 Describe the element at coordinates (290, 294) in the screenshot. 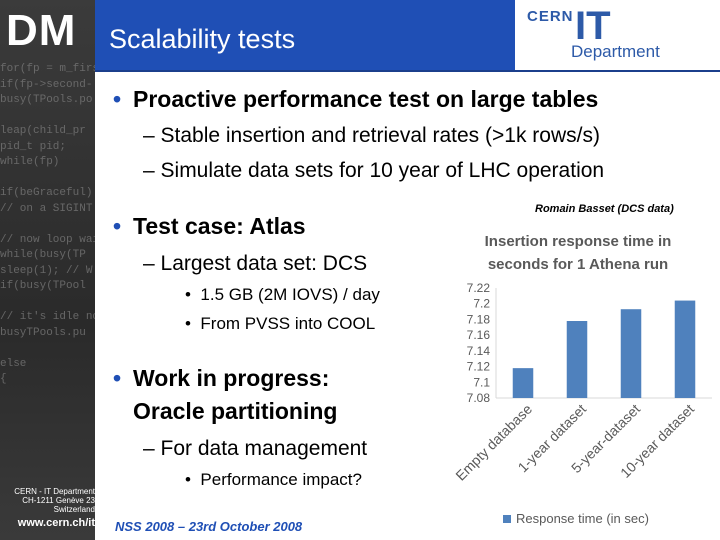

I see `bullet-text: 1.5 GB (2M IOVS) / day` at that location.